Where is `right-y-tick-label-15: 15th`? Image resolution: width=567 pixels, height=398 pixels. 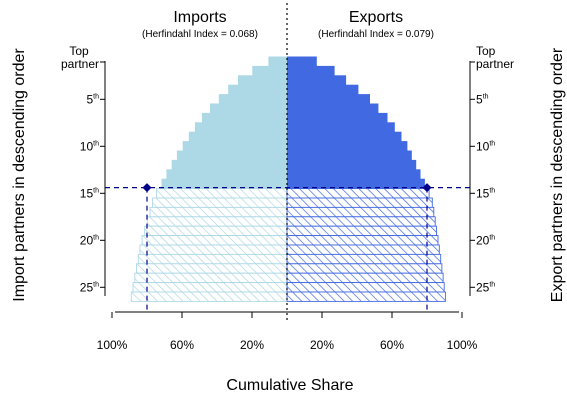 right-y-tick-label-15: 15th is located at coordinates (485, 193).